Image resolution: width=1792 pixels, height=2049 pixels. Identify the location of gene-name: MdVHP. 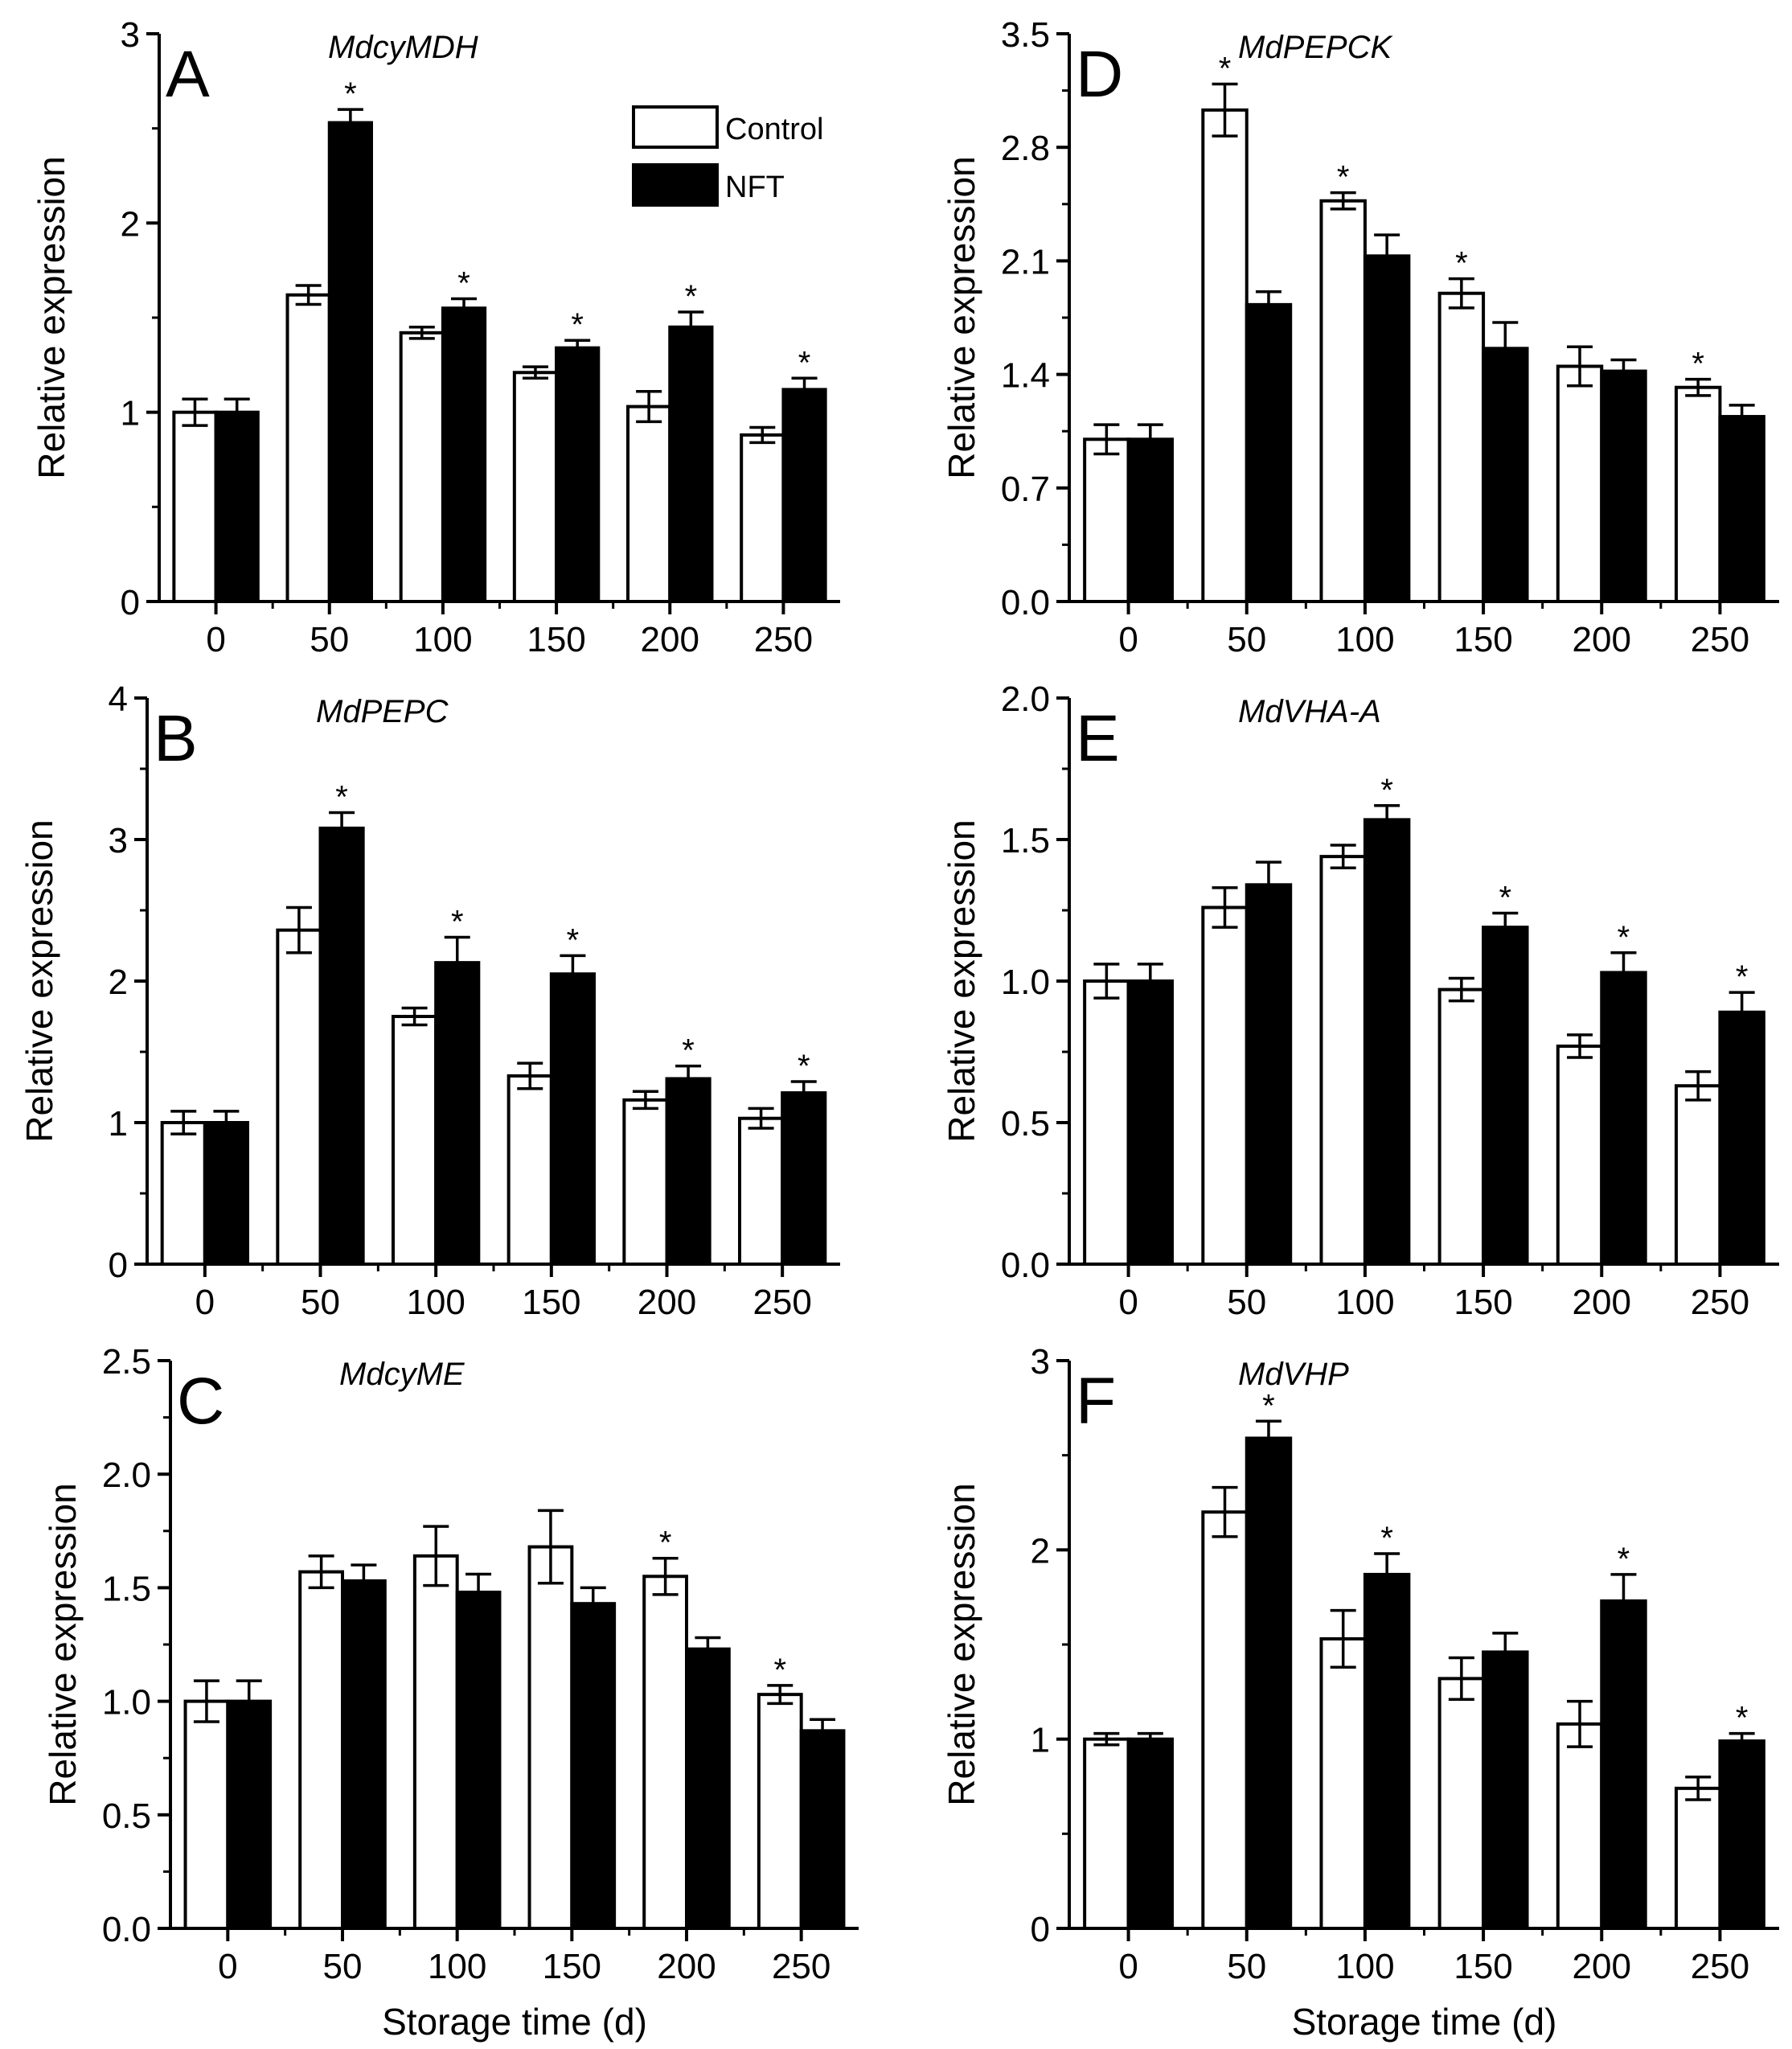
(1294, 1374).